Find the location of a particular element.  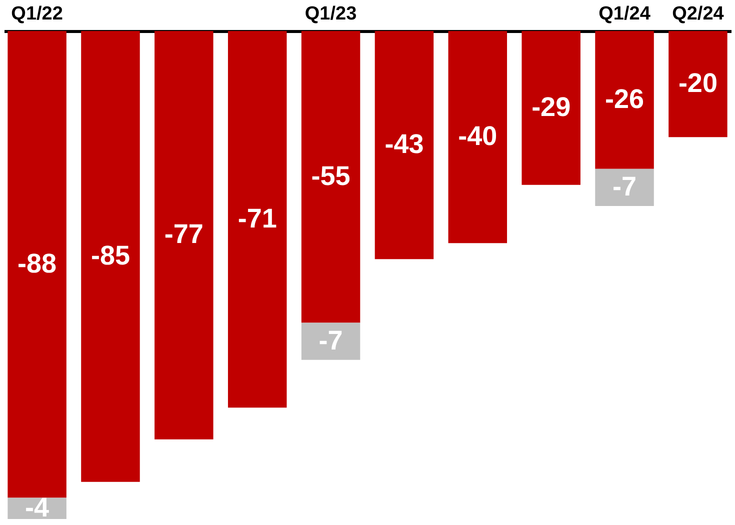

data-label: -55 is located at coordinates (330, 175).